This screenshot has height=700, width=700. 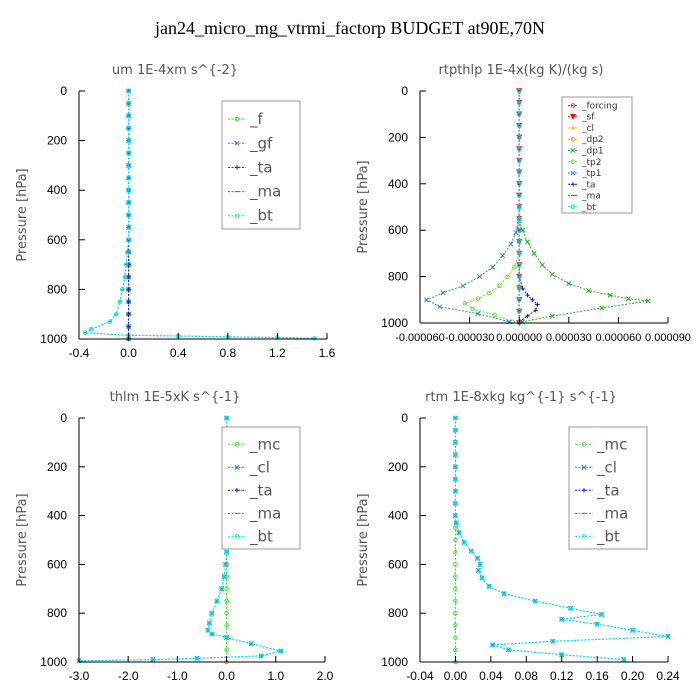 What do you see at coordinates (521, 70) in the screenshot?
I see `panel-title: rtpthlp 1E-4x(kg K)/(kg s)` at bounding box center [521, 70].